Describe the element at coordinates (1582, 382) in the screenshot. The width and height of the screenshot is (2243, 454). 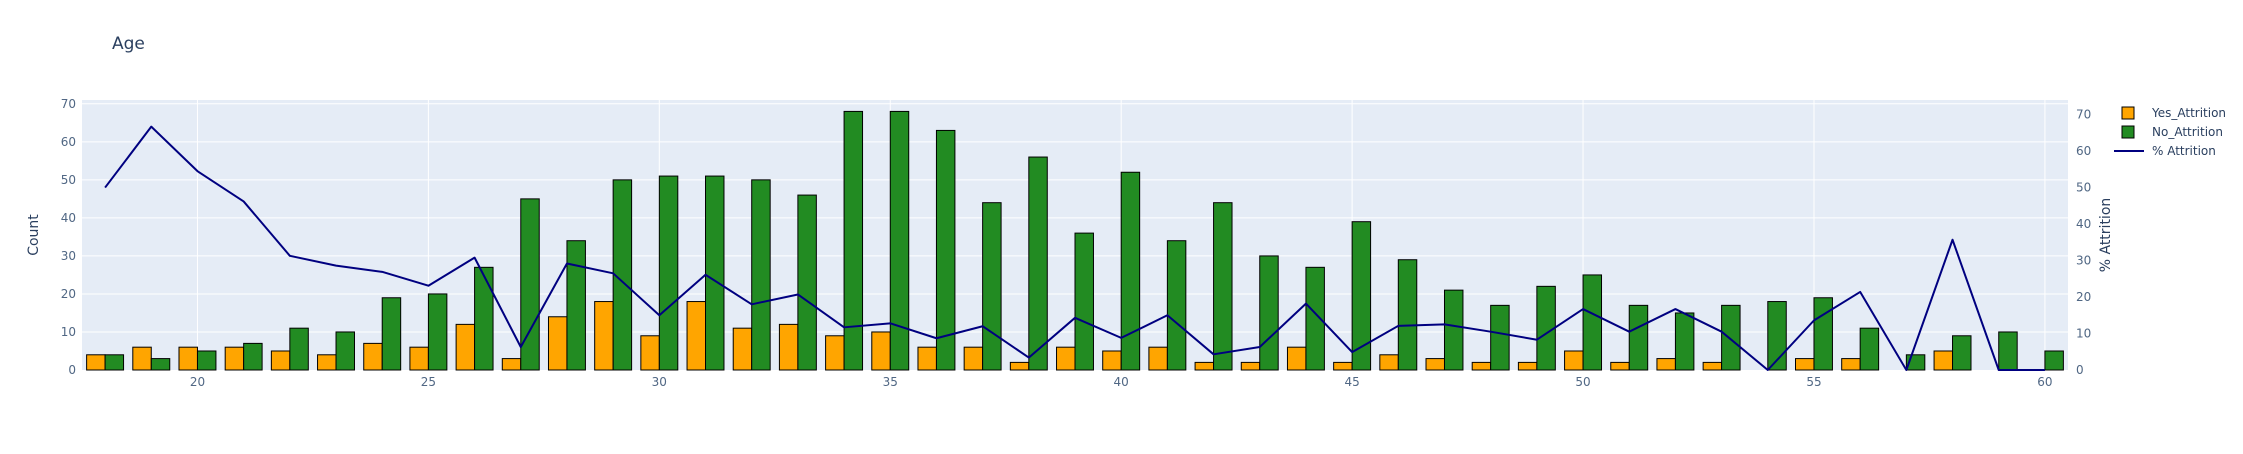
I see `x-tick-label: 50` at that location.